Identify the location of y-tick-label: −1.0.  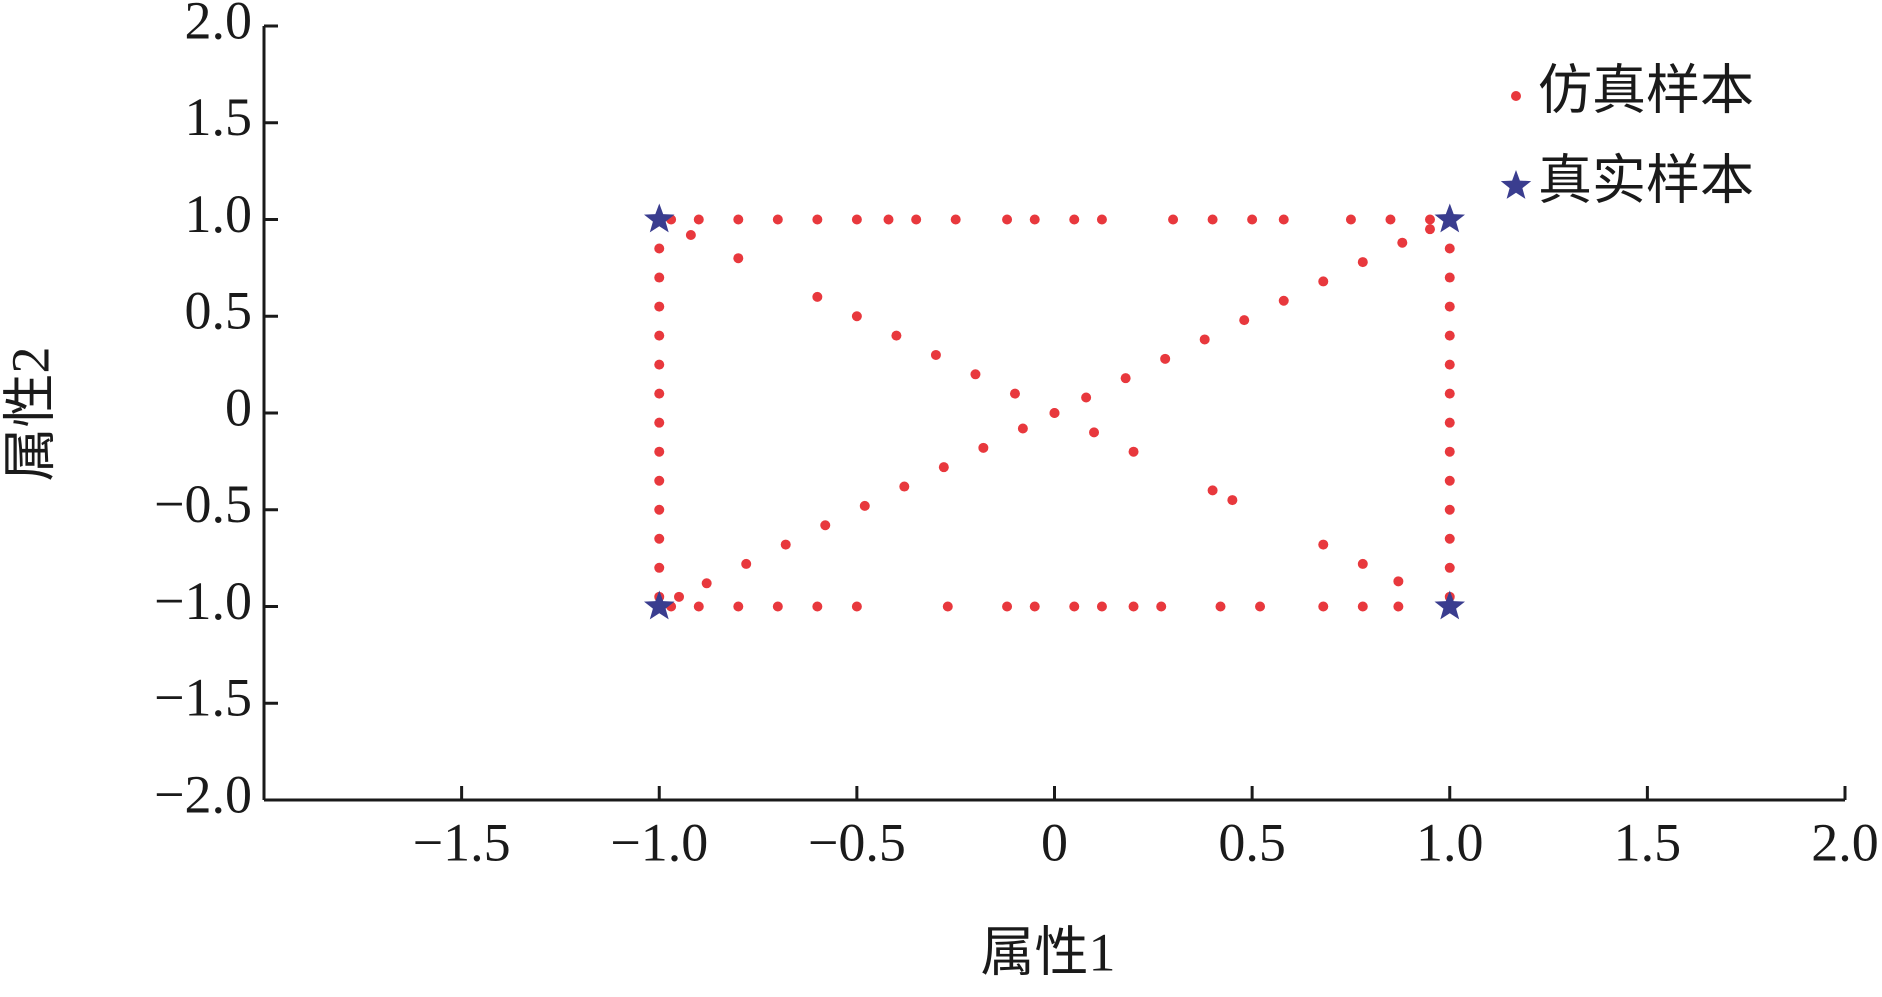
(203, 601).